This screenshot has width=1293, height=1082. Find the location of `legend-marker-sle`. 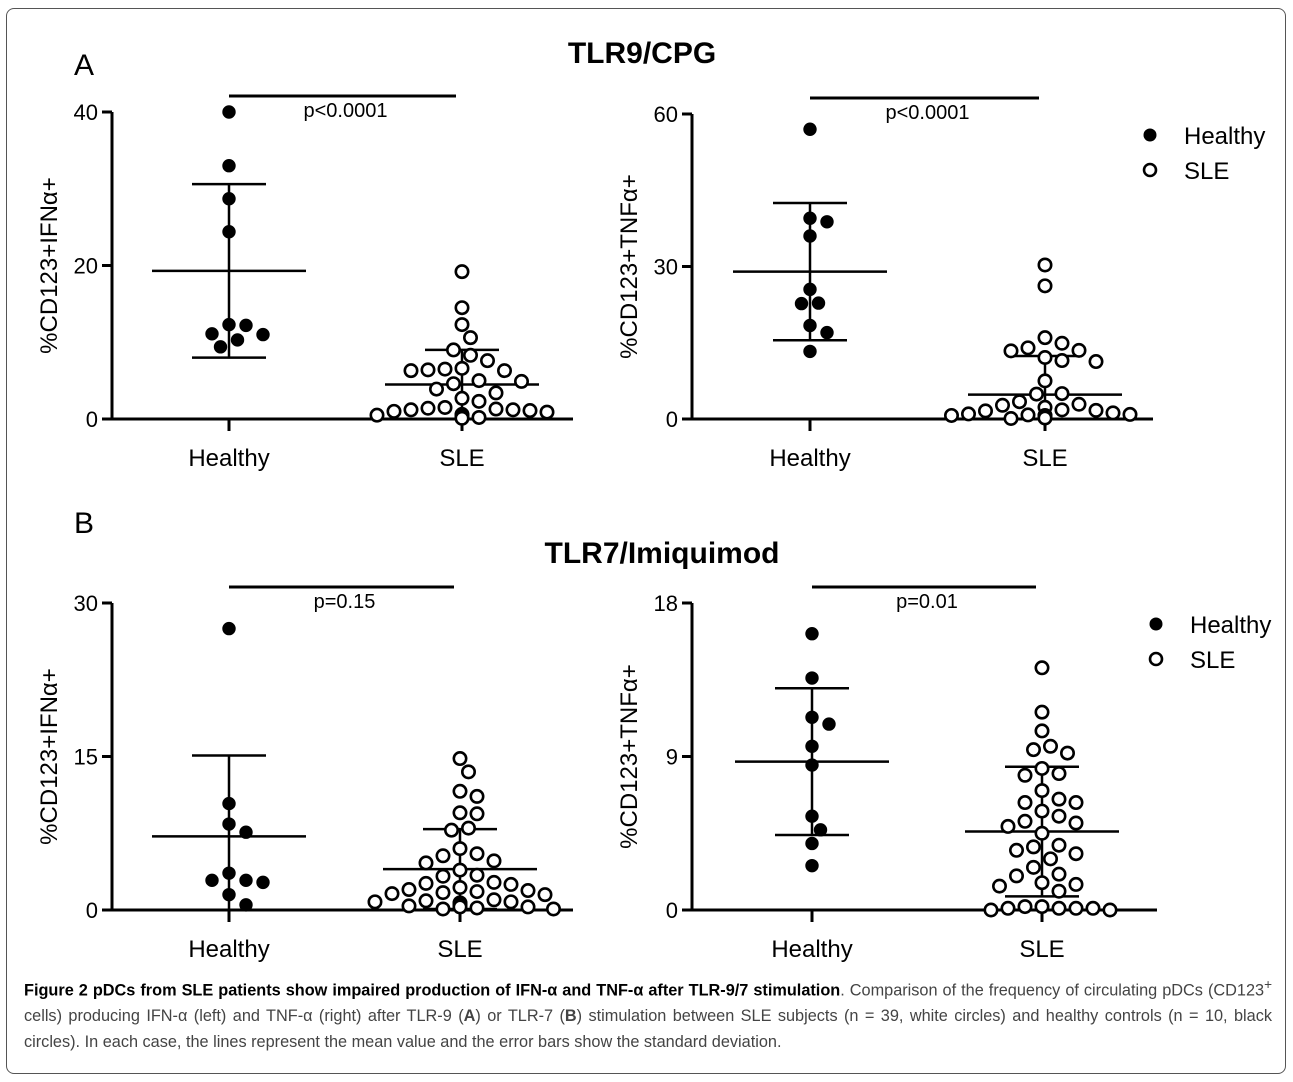

legend-marker-sle is located at coordinates (1156, 659).